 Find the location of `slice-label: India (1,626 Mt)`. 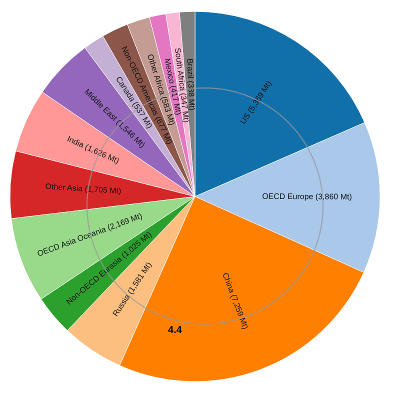

slice-label: India (1,626 Mt) is located at coordinates (93, 150).